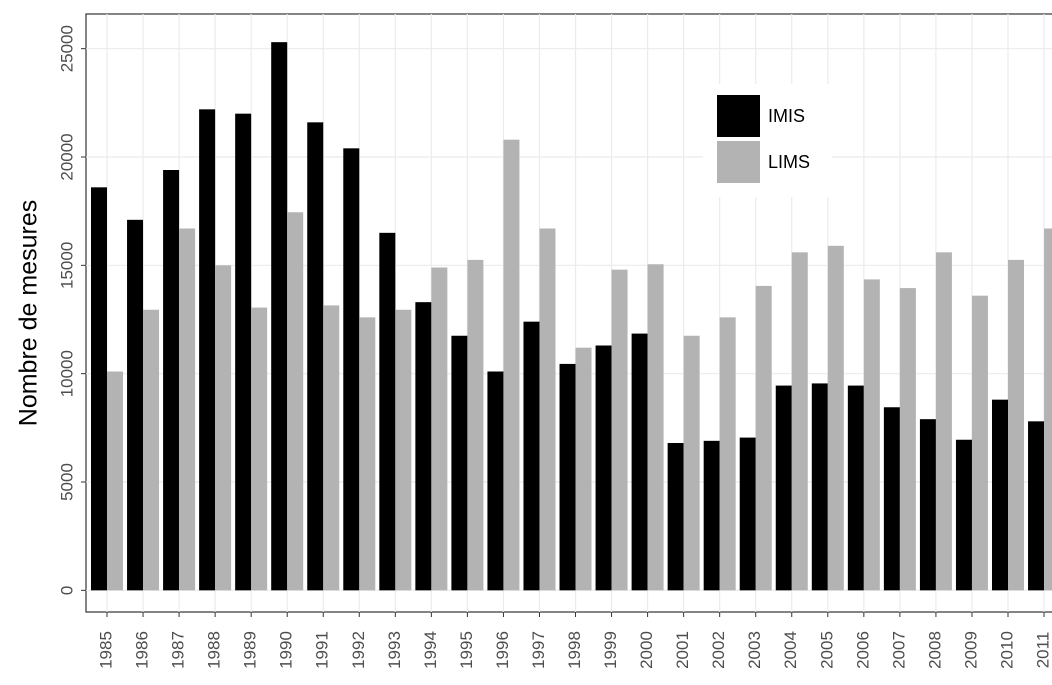  I want to click on x-tick-label: 1993, so click(394, 650).